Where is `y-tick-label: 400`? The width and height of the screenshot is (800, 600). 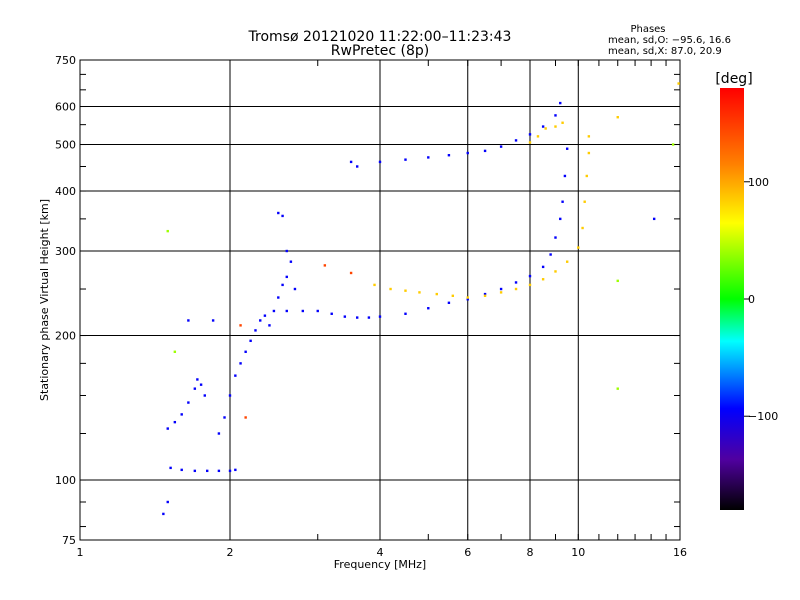 y-tick-label: 400 is located at coordinates (65, 191).